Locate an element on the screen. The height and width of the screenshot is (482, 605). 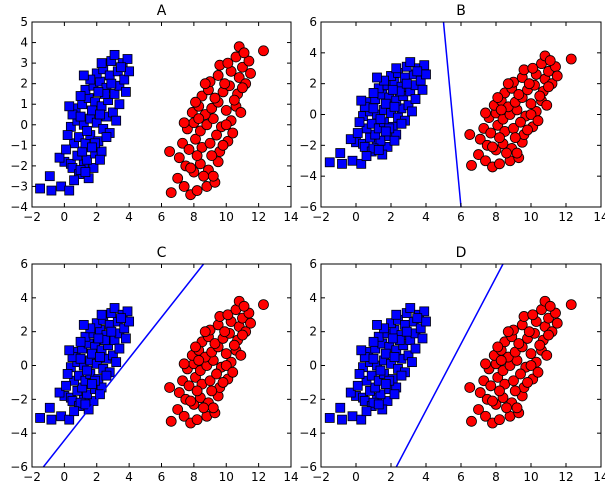
y-tick-label: 4 is located at coordinates (24, 298).